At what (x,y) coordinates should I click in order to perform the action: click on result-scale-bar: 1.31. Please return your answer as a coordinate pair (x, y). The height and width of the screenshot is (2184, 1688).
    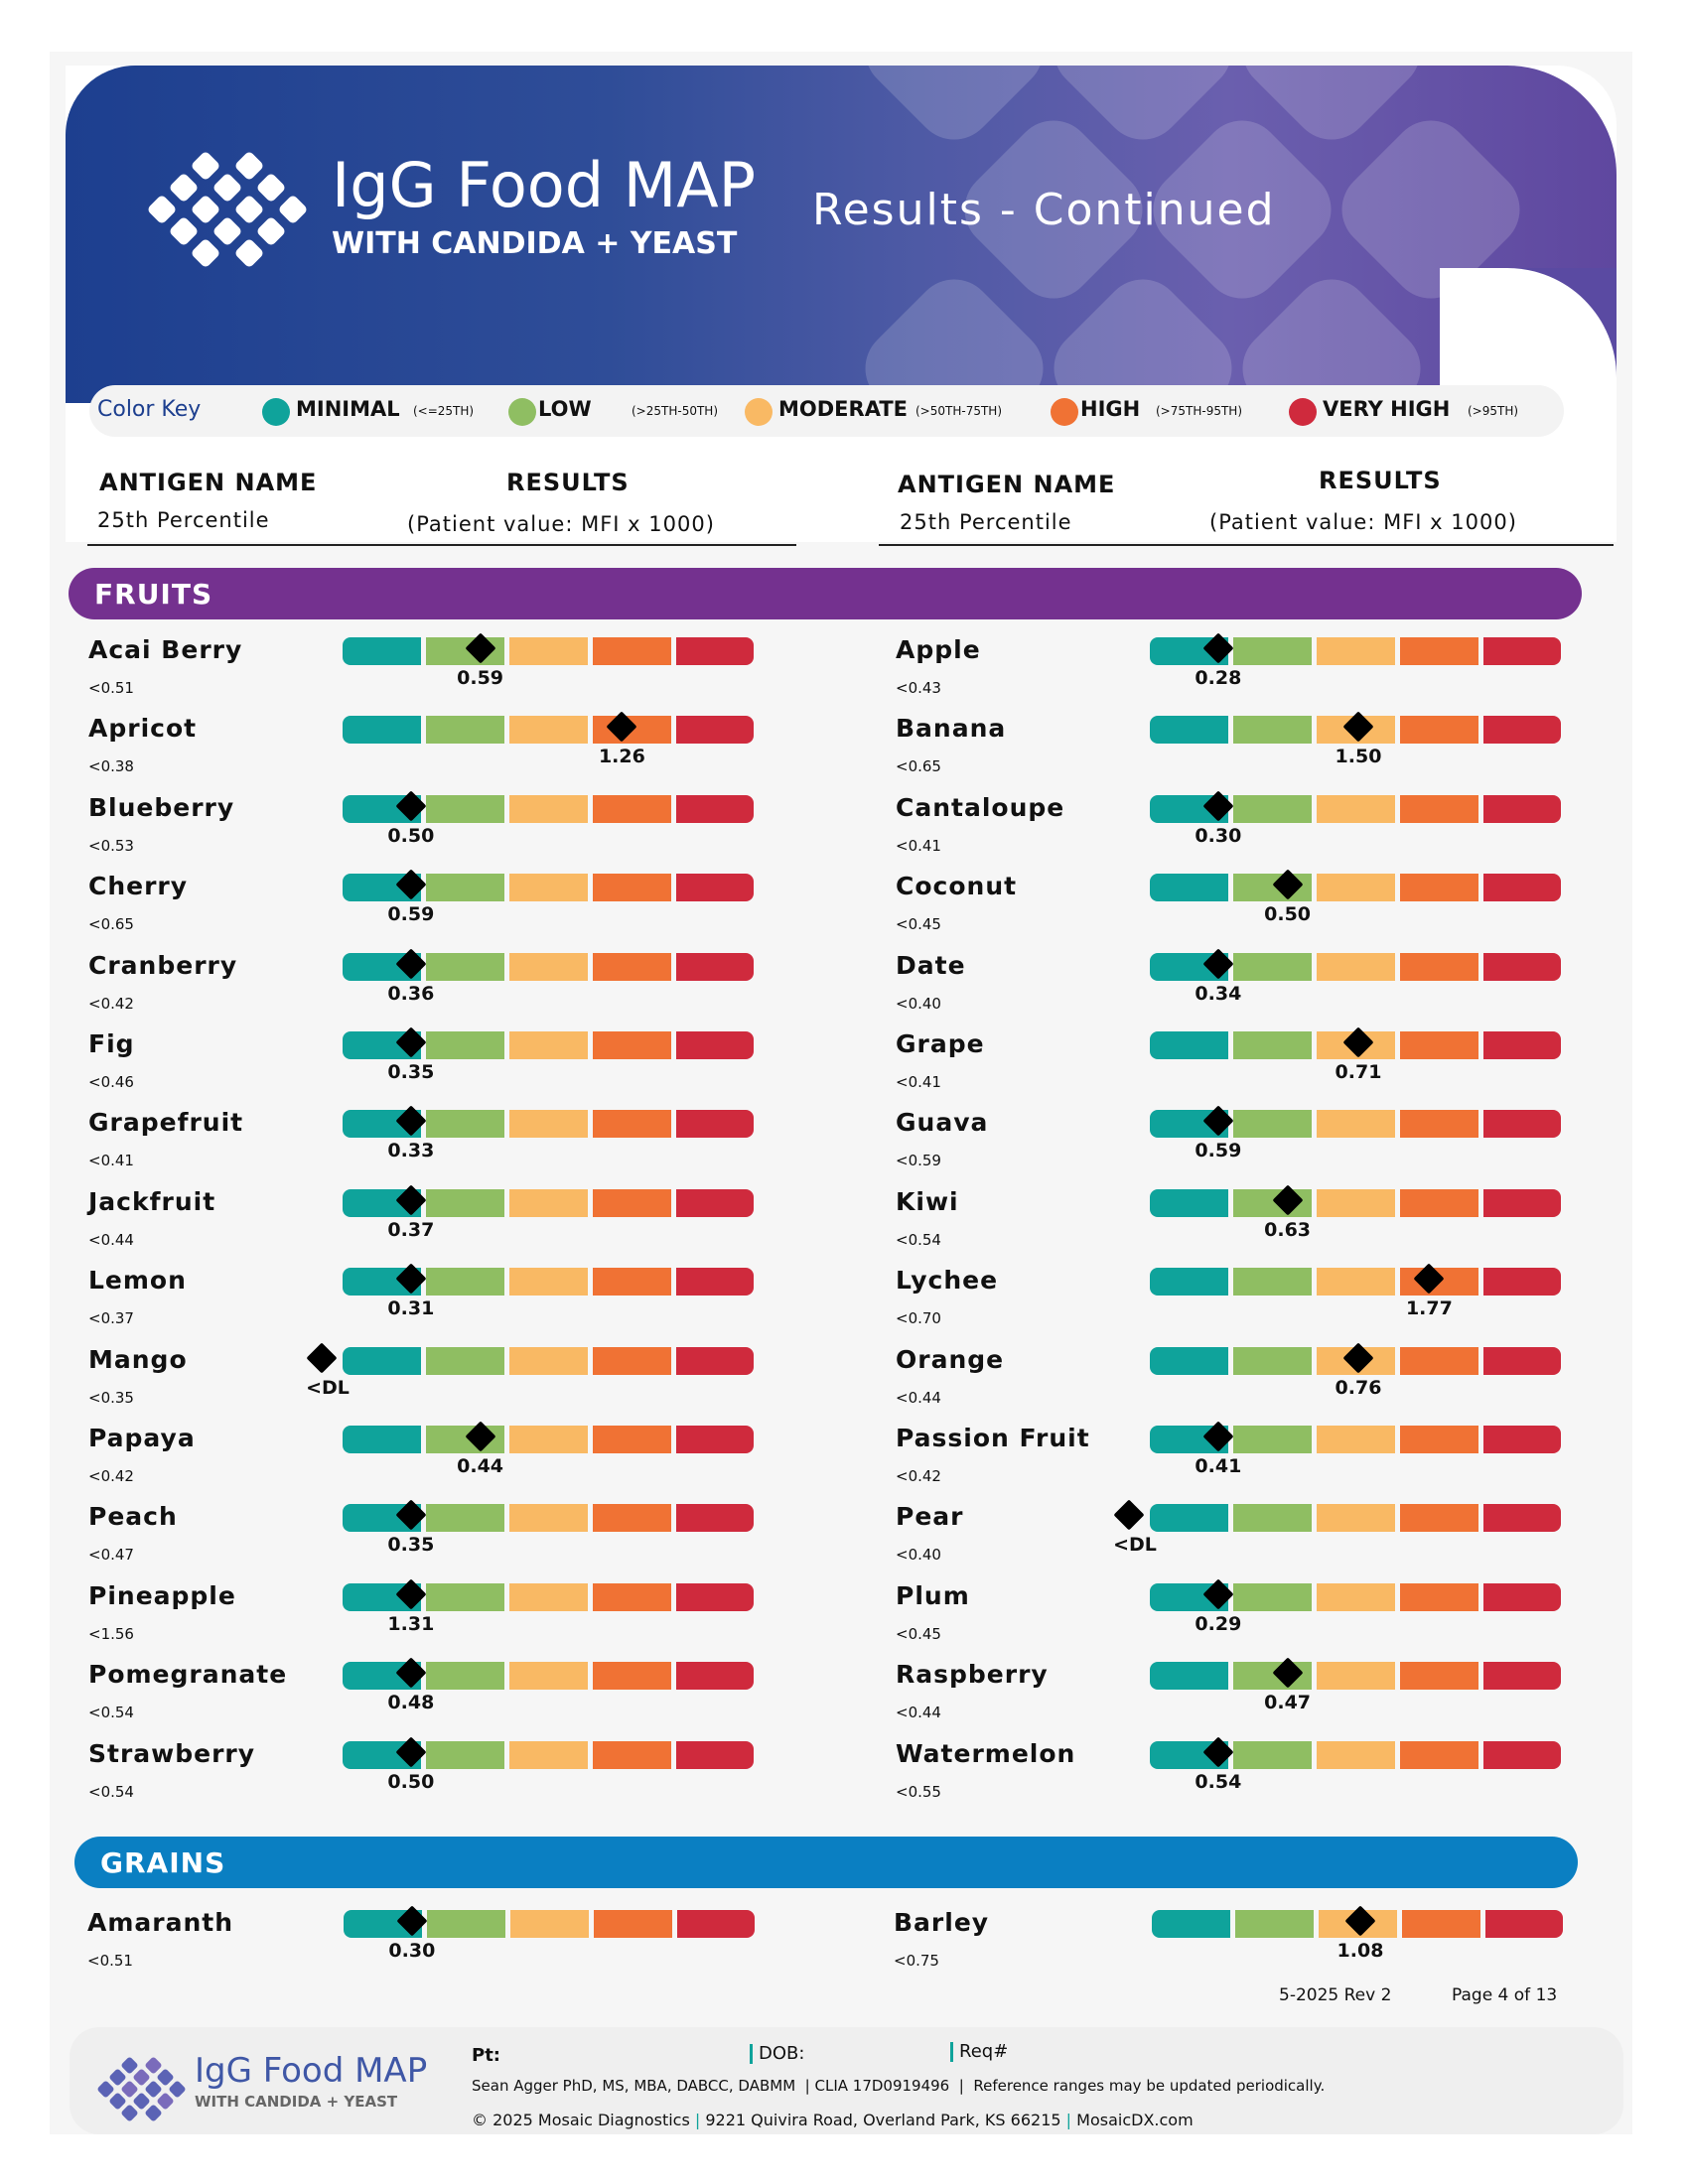
    Looking at the image, I should click on (548, 1606).